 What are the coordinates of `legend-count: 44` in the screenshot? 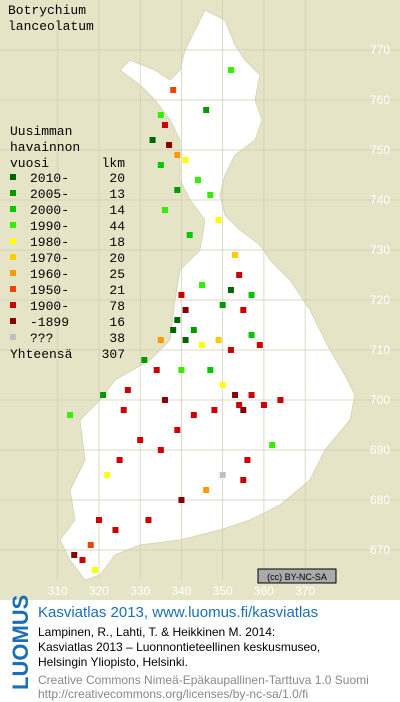 It's located at (117, 226).